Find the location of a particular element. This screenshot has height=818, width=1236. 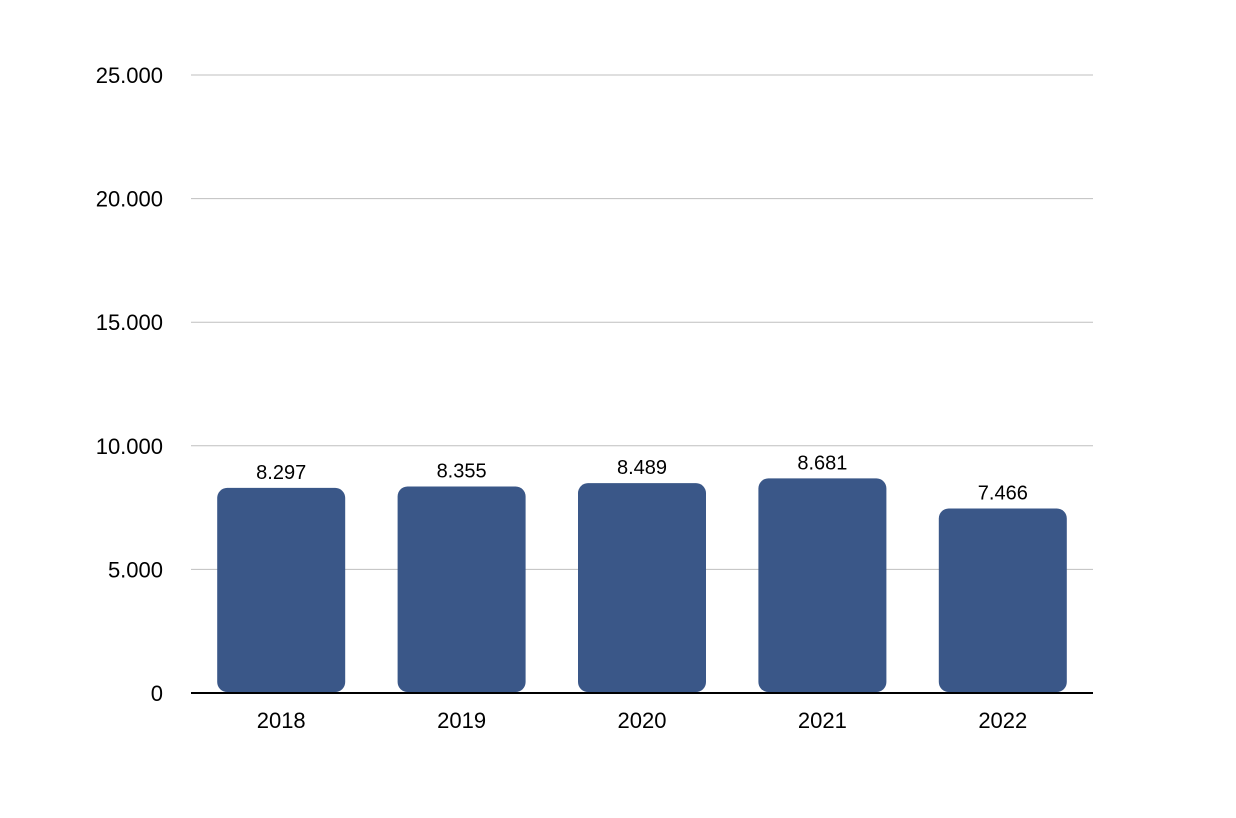

x-tick-label-2022: 2022 is located at coordinates (1002, 720).